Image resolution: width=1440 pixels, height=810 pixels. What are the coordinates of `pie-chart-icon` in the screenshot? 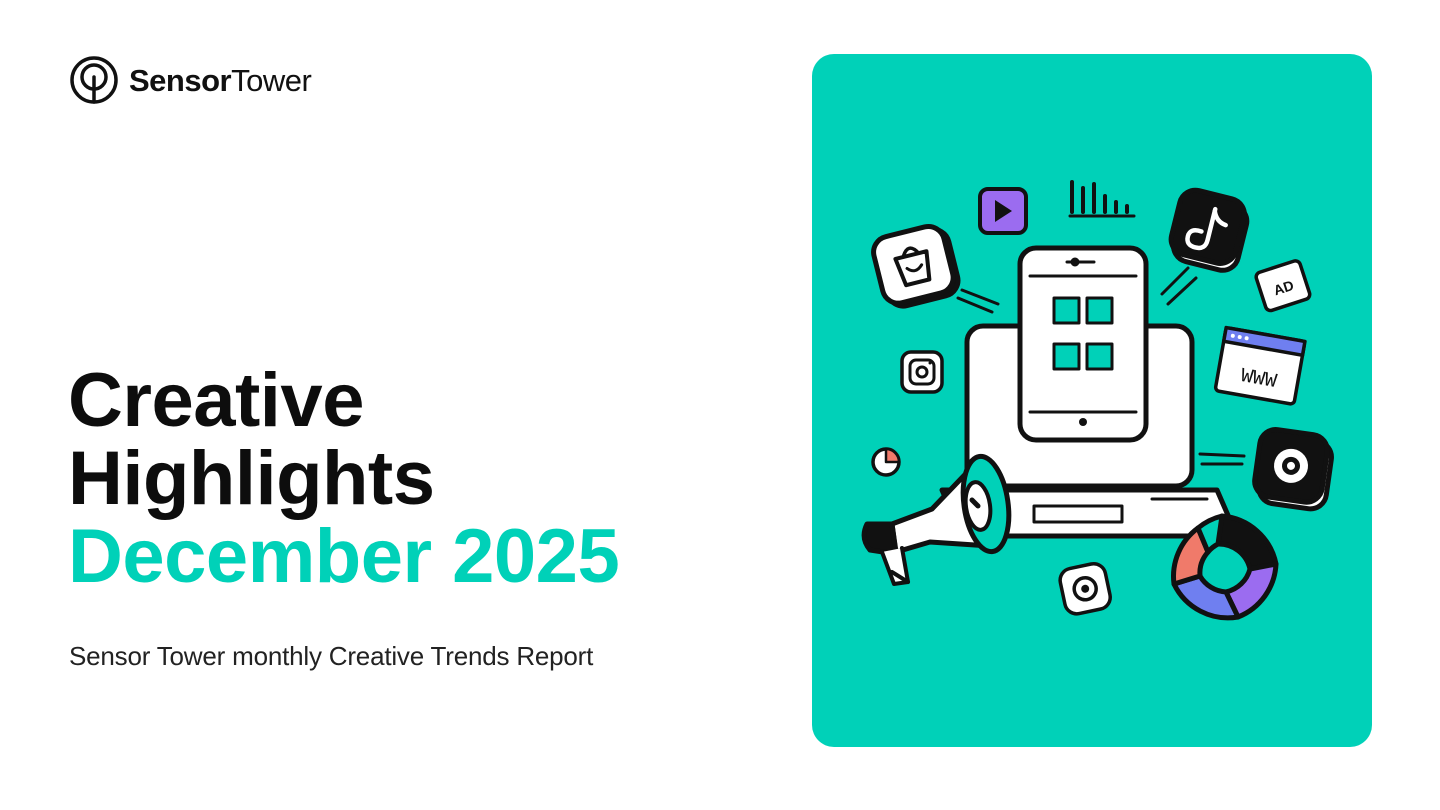 It's located at (886, 462).